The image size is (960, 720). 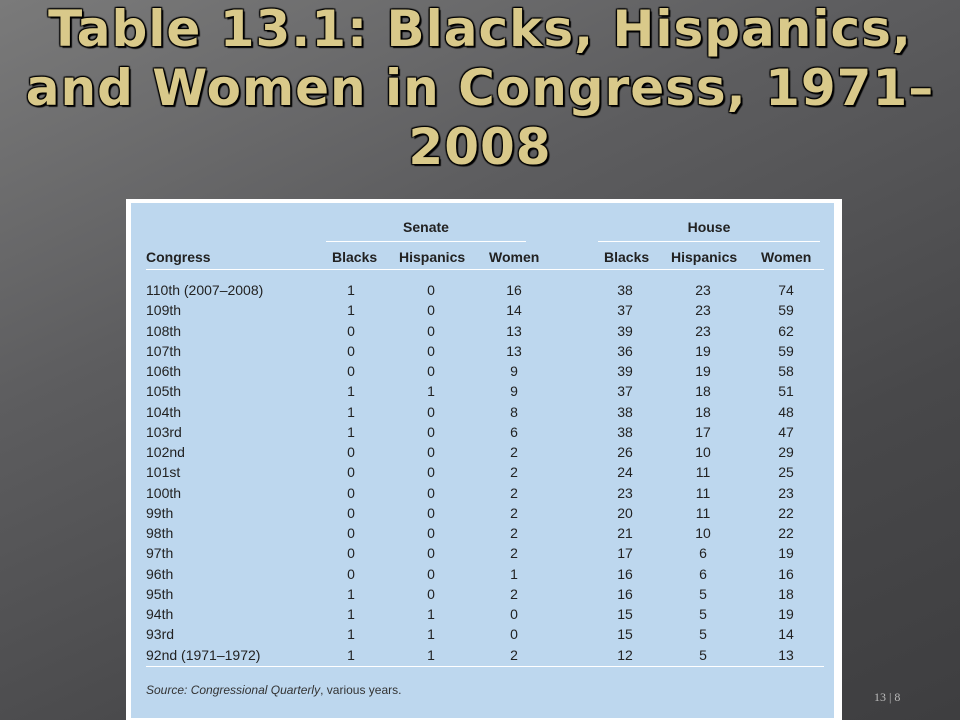 I want to click on cell-house-women: 25, so click(x=786, y=472).